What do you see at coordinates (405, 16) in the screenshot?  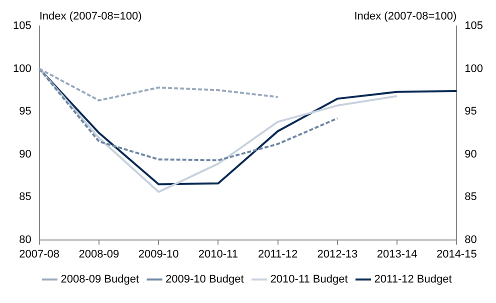 I see `y2-axis-title: Index (2007-08=100)` at bounding box center [405, 16].